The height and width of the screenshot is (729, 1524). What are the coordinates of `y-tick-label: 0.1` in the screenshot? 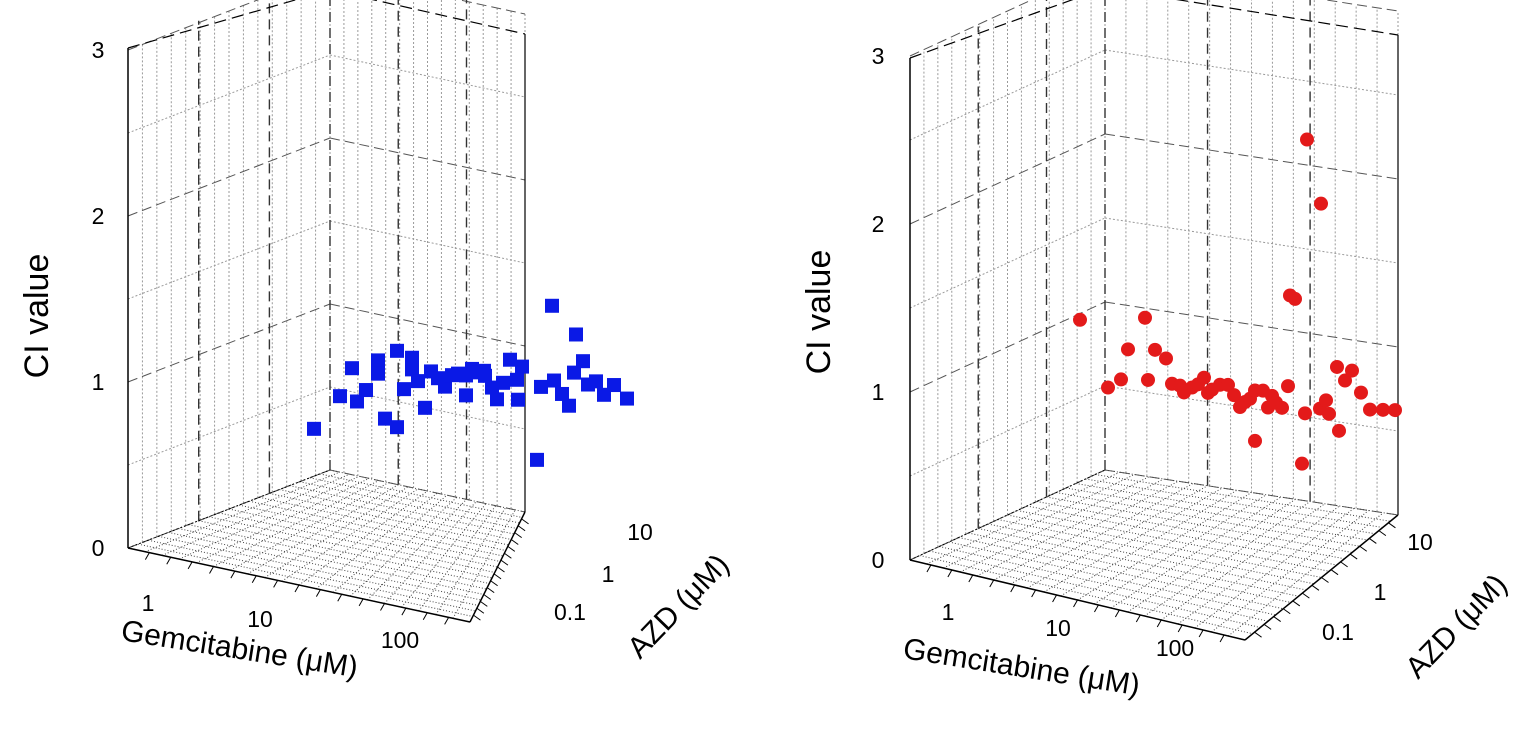 It's located at (1338, 632).